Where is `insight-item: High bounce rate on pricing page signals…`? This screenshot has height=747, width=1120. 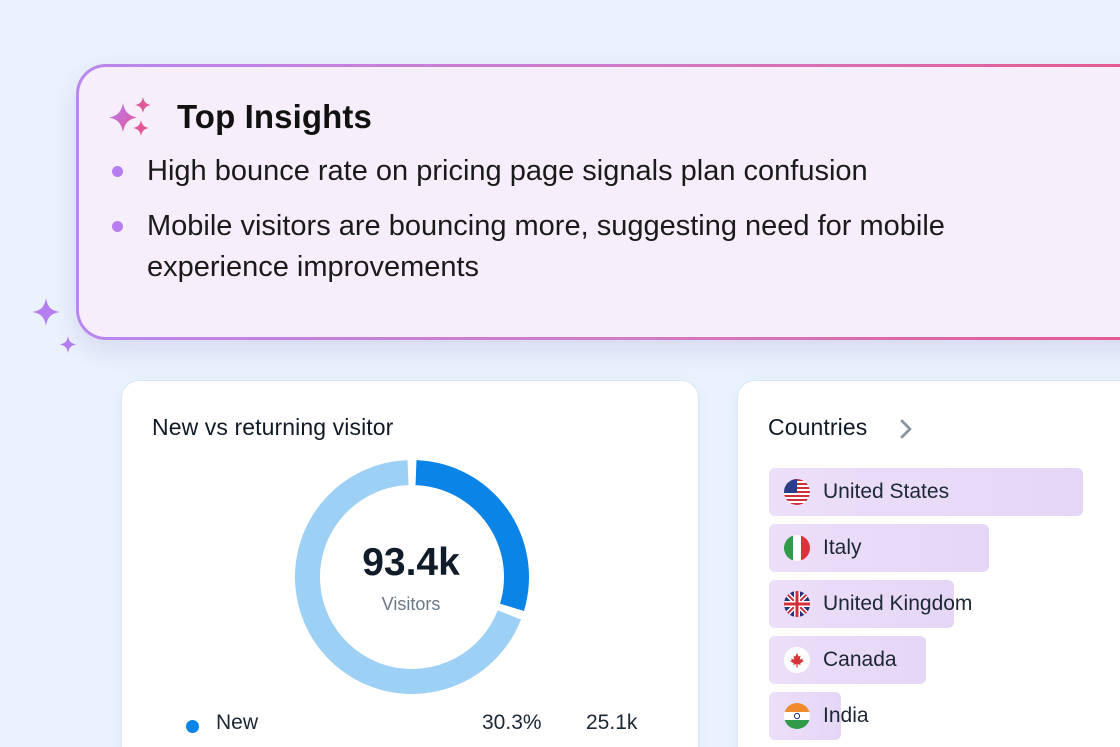 insight-item: High bounce rate on pricing page signals… is located at coordinates (569, 171).